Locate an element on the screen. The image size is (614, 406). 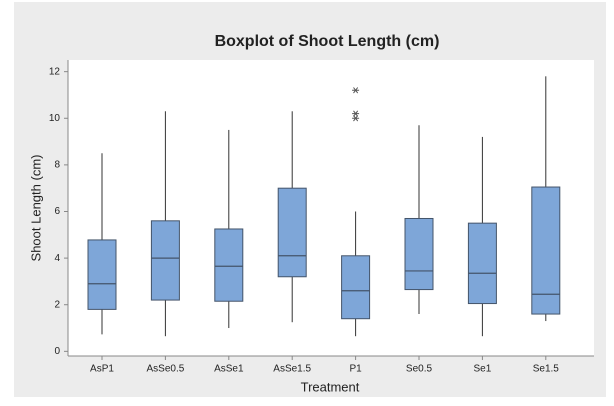
x-tick-label: AsP1 is located at coordinates (102, 369).